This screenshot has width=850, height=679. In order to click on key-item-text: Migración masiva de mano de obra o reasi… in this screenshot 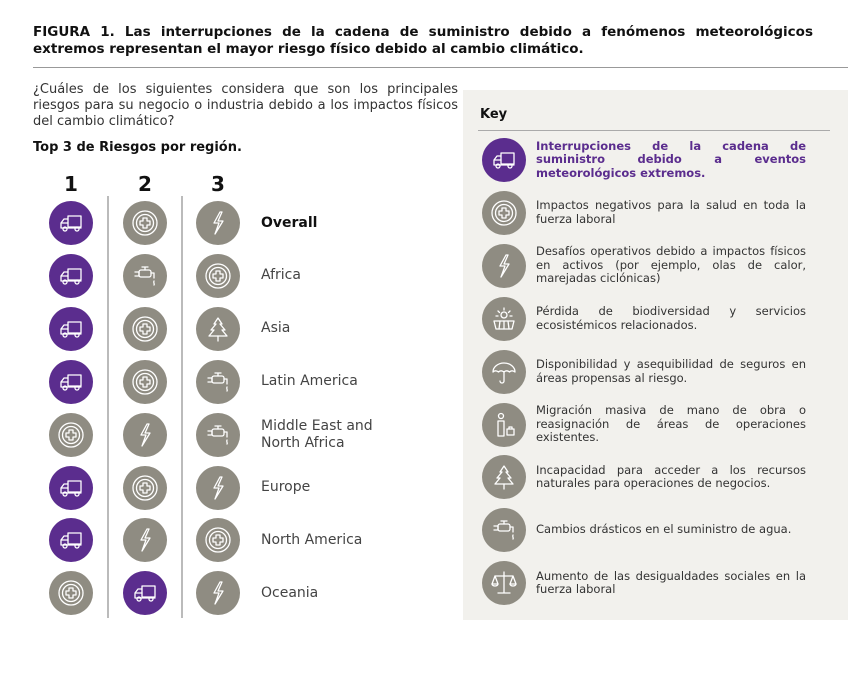, I will do `click(671, 423)`.